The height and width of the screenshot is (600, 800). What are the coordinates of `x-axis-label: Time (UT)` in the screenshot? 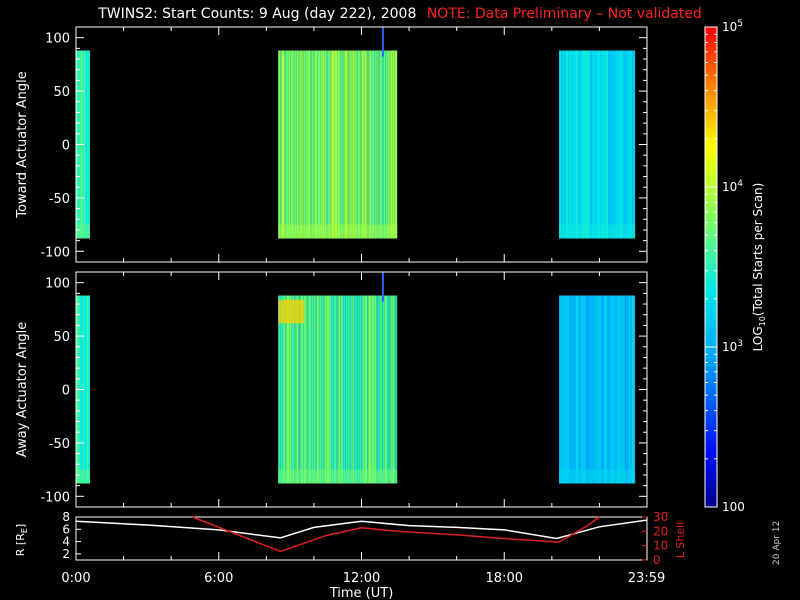 It's located at (361, 593).